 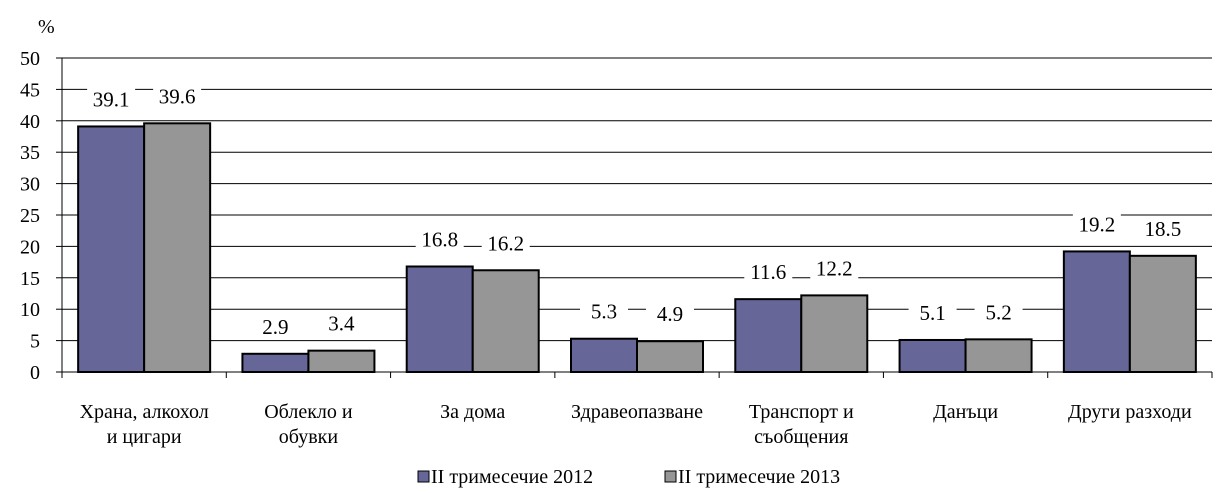 I want to click on data-label: 39.1, so click(x=111, y=99).